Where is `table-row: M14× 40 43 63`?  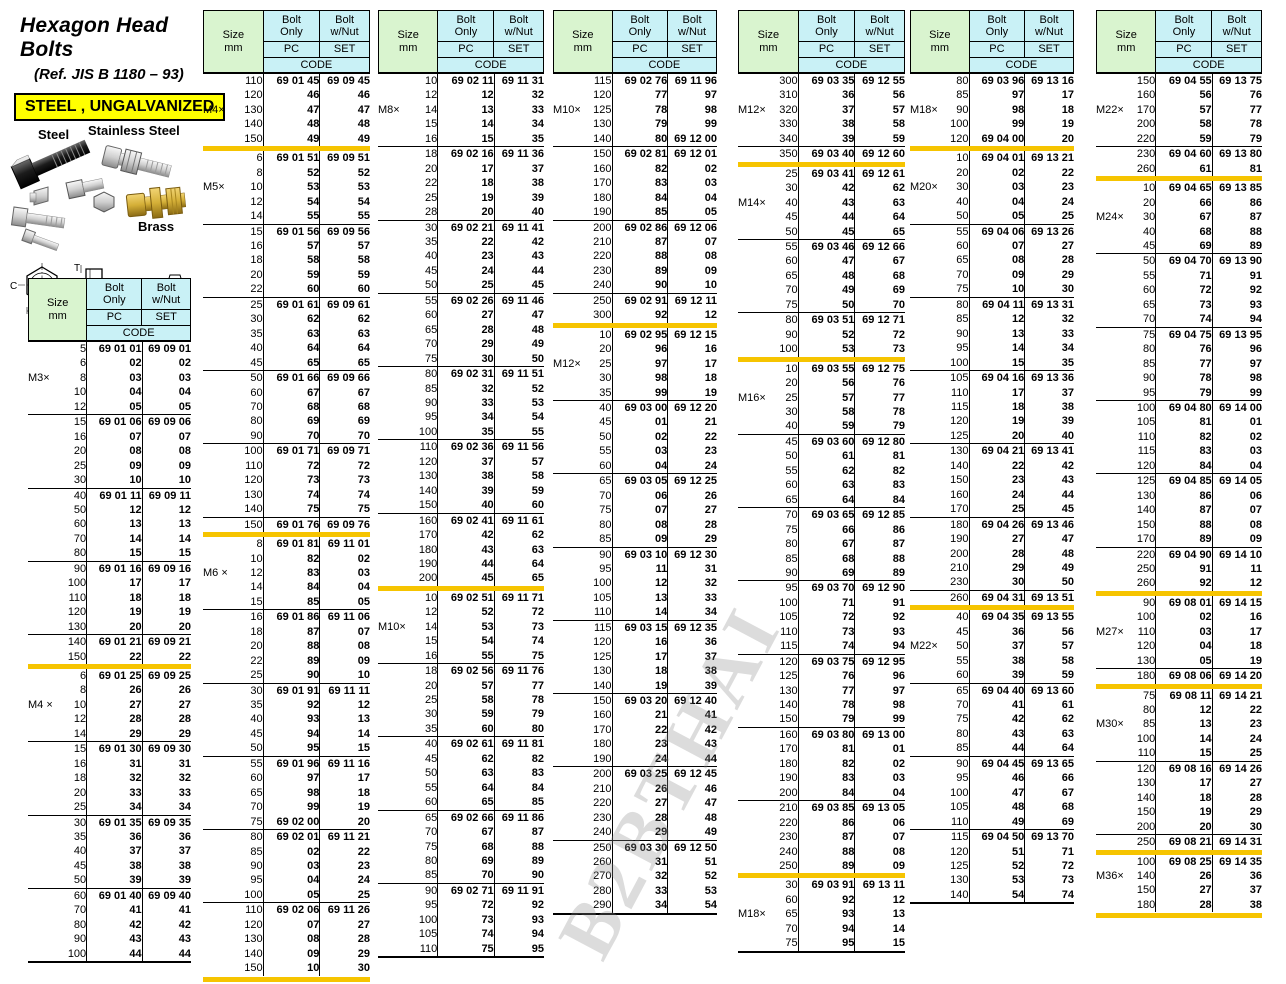
table-row: M14× 40 43 63 is located at coordinates (821, 203).